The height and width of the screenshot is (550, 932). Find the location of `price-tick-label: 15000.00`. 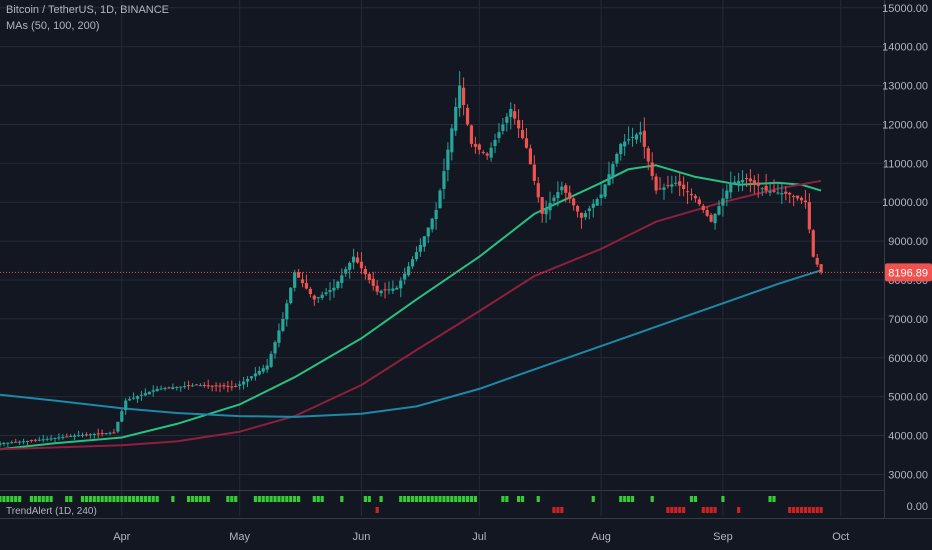

price-tick-label: 15000.00 is located at coordinates (905, 9).